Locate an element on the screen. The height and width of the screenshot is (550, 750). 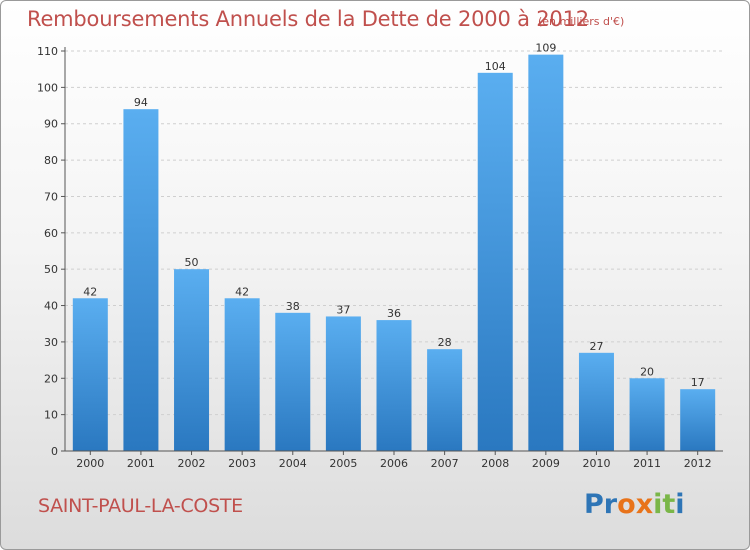
value-label: 94 is located at coordinates (141, 102).